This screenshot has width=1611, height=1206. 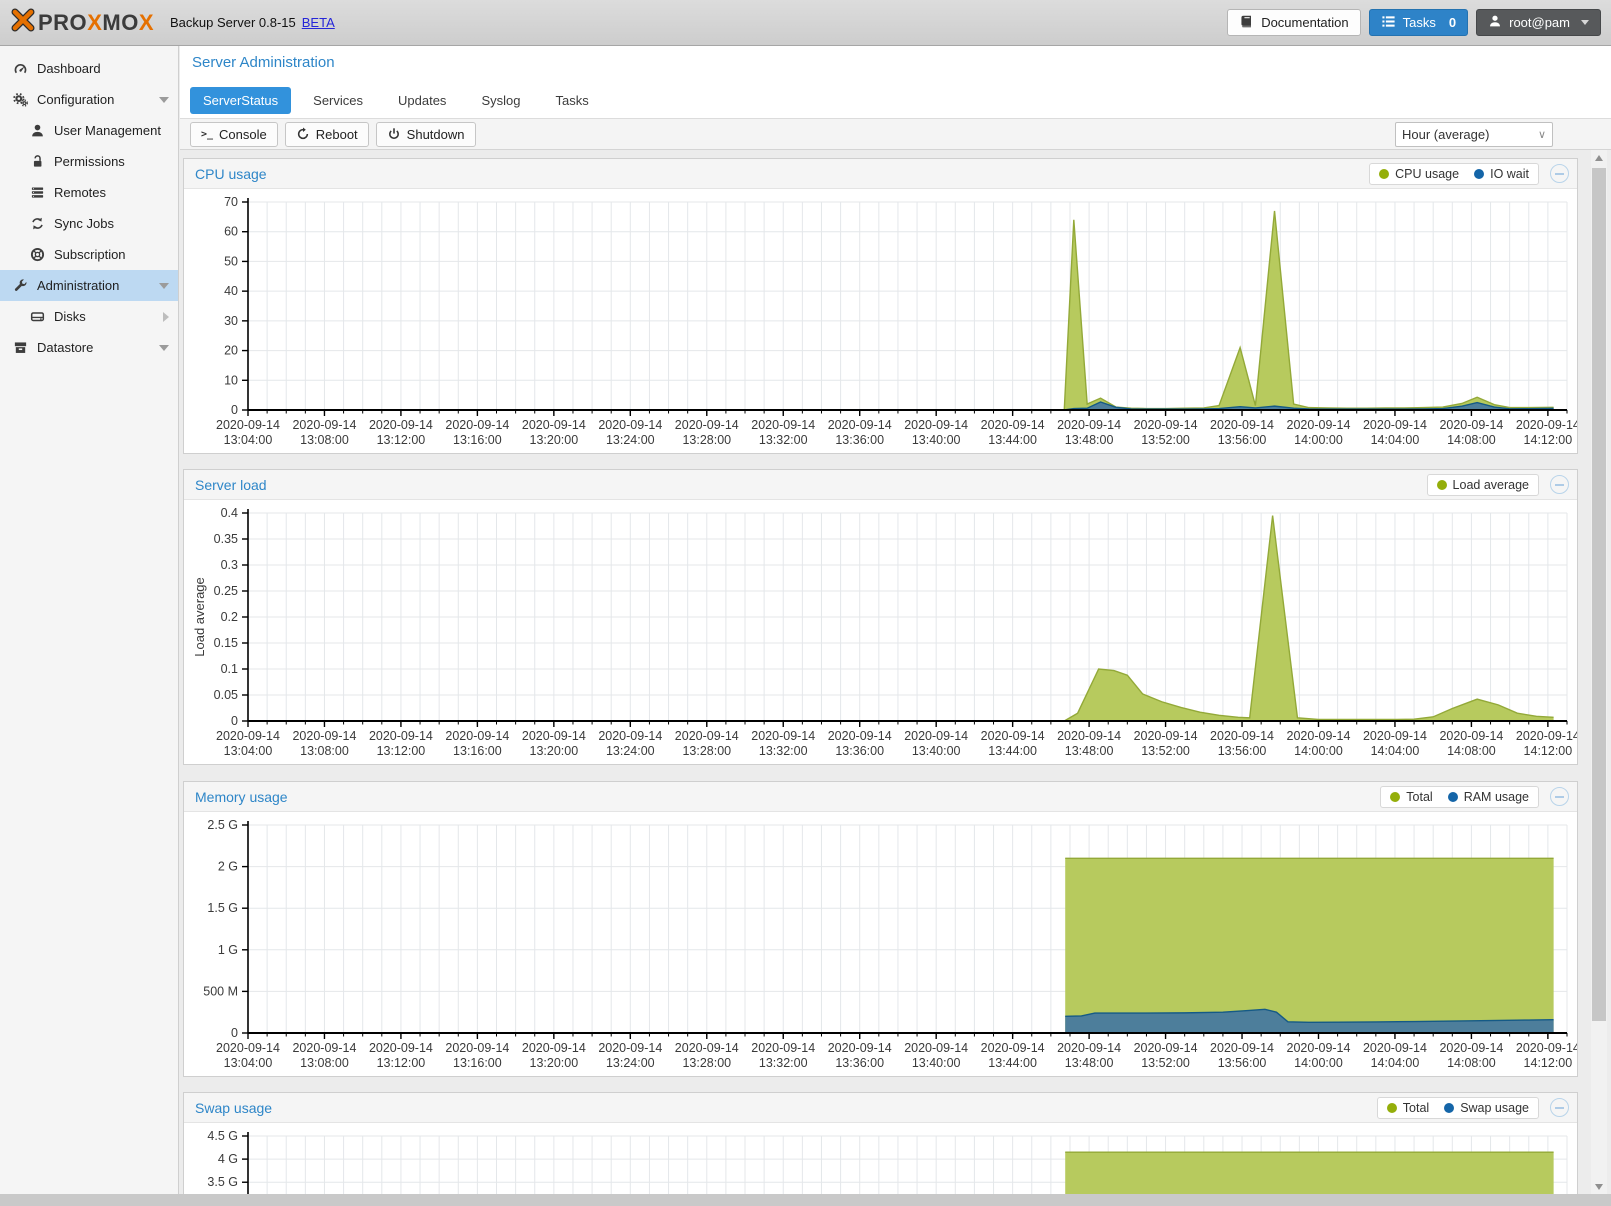 What do you see at coordinates (84, 223) in the screenshot?
I see `sidebar-item-label: Sync Jobs` at bounding box center [84, 223].